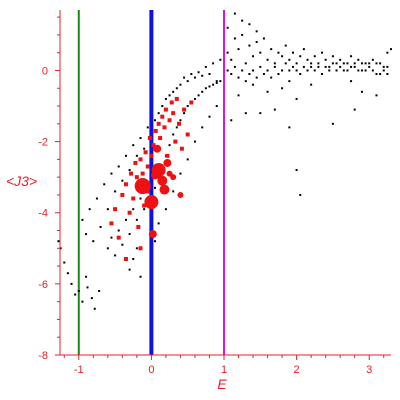 Image resolution: width=400 pixels, height=400 pixels. Describe the element at coordinates (43, 285) in the screenshot. I see `y-tick-label: -6` at that location.